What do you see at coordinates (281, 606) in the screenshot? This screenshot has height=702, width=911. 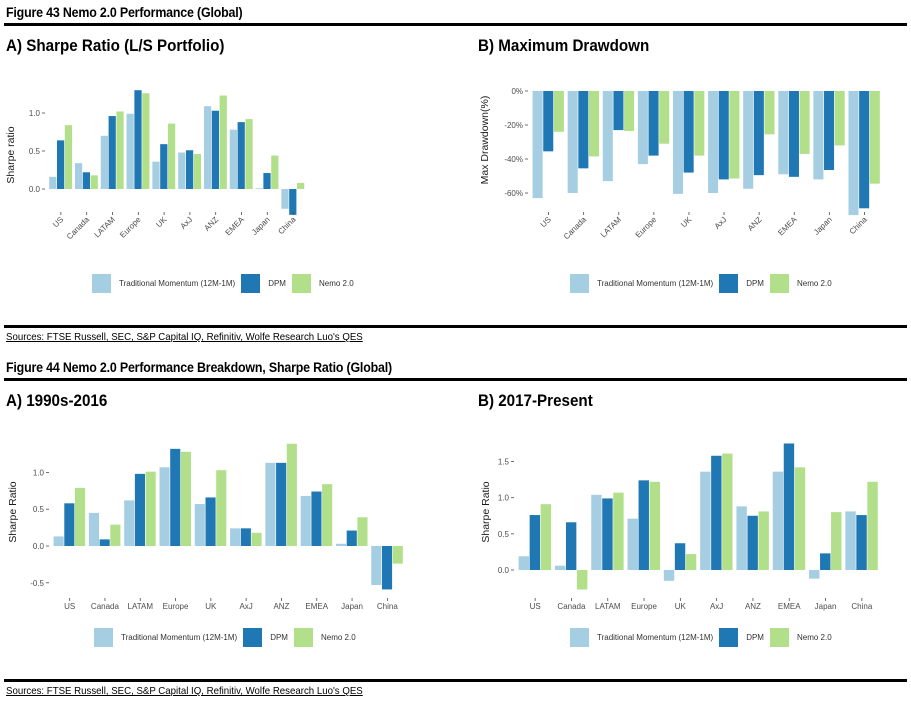 I see `x-tick-label: ANZ` at bounding box center [281, 606].